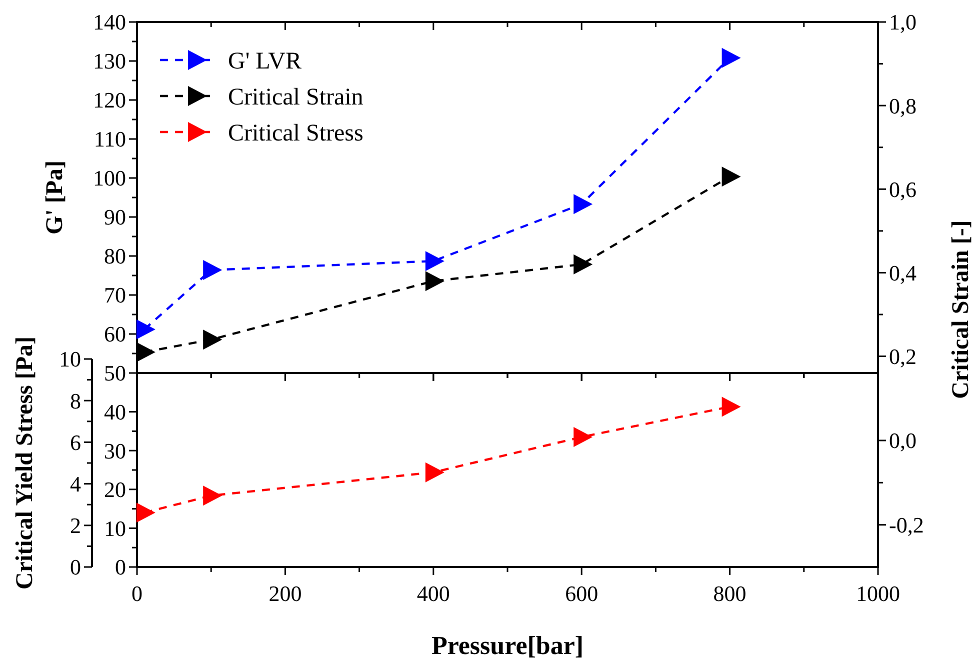 The height and width of the screenshot is (662, 980). Describe the element at coordinates (902, 356) in the screenshot. I see `y2-tick-label: 0,2` at that location.